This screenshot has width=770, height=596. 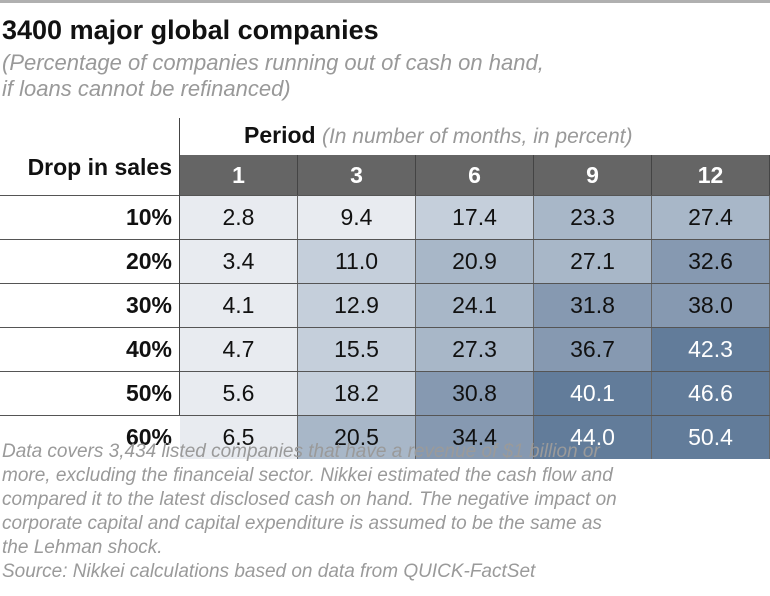 I want to click on column-header: 9, so click(x=593, y=175).